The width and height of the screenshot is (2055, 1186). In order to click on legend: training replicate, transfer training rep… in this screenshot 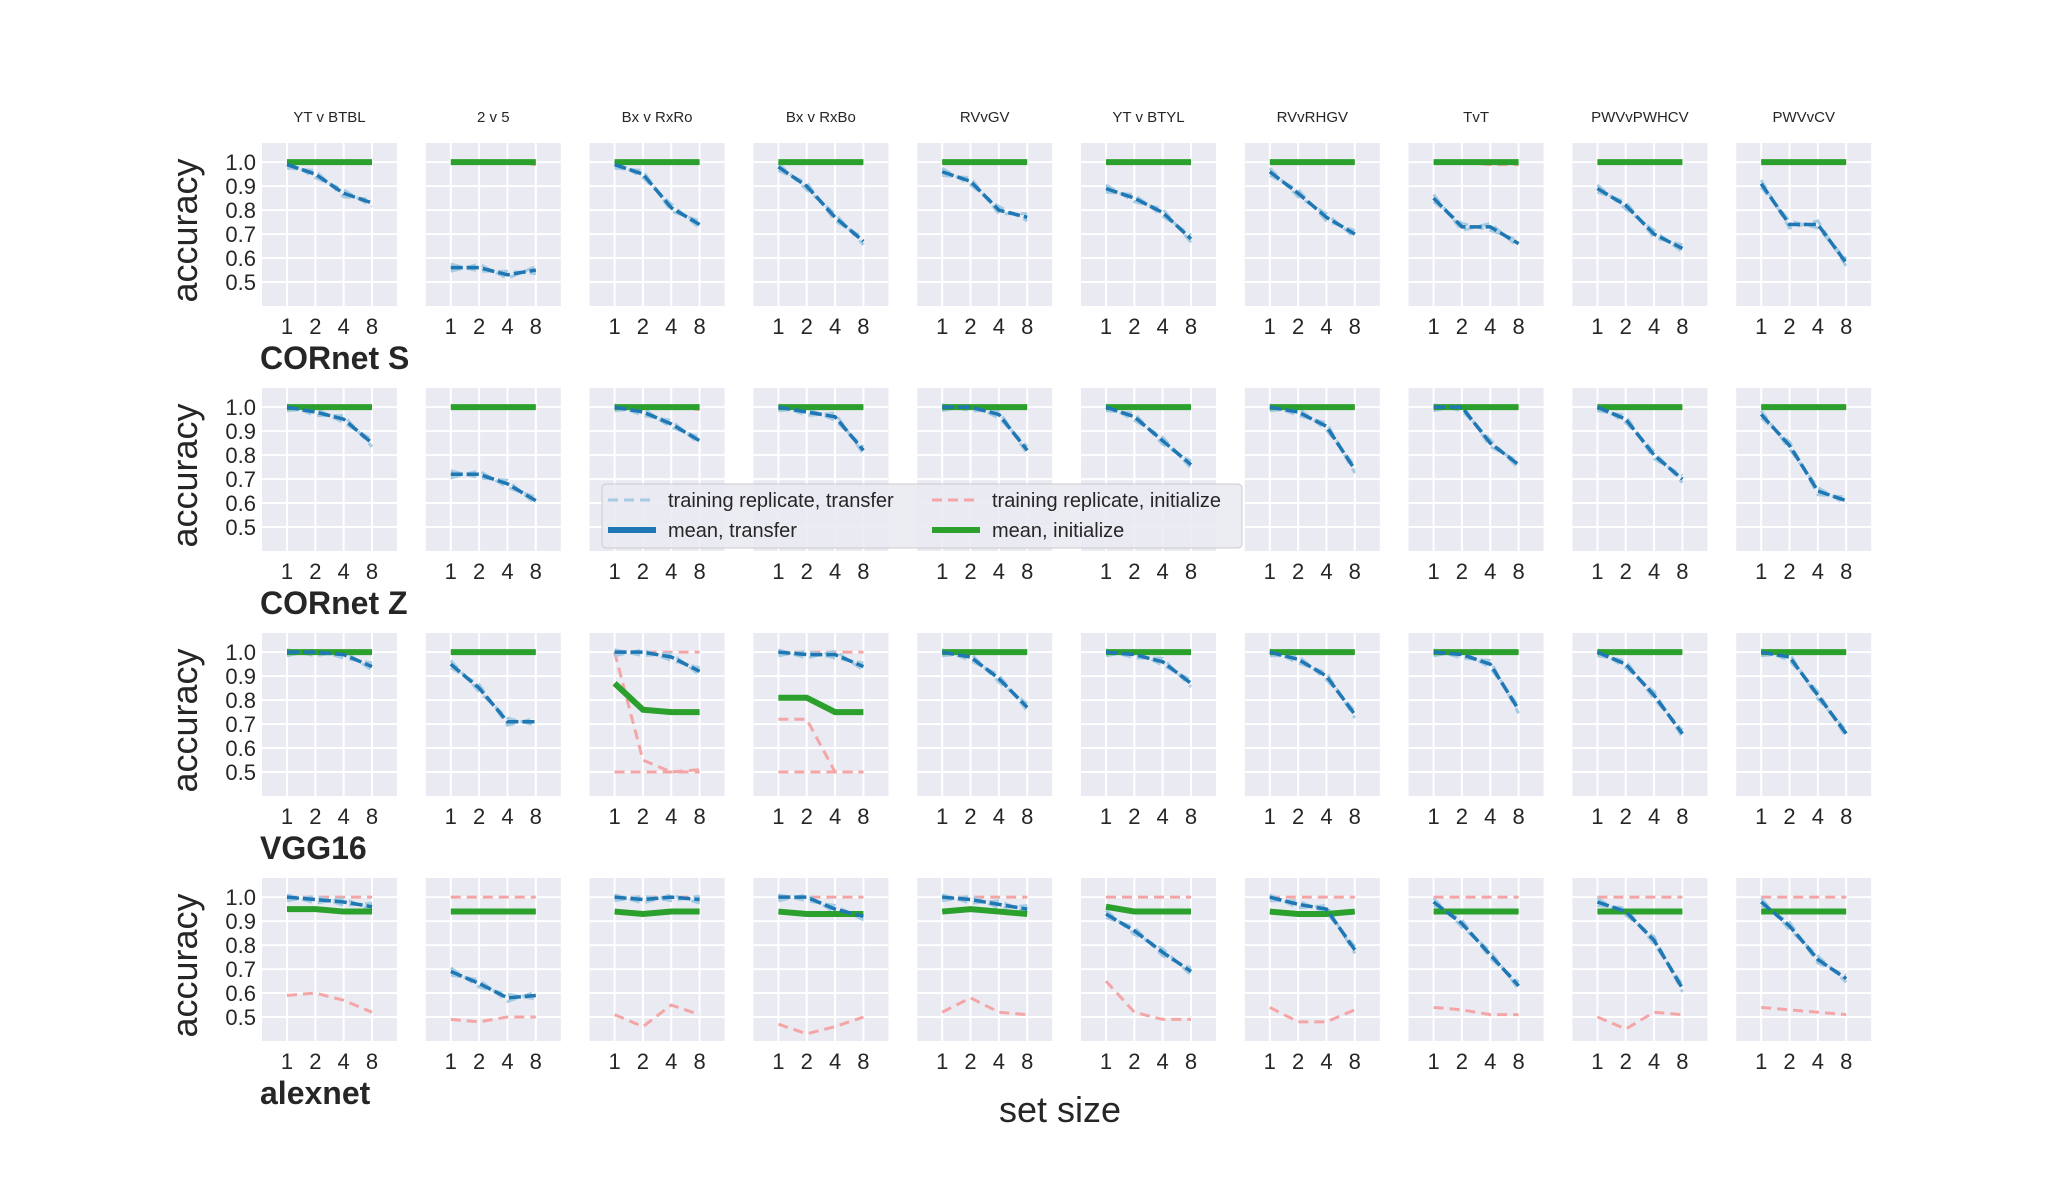, I will do `click(922, 516)`.